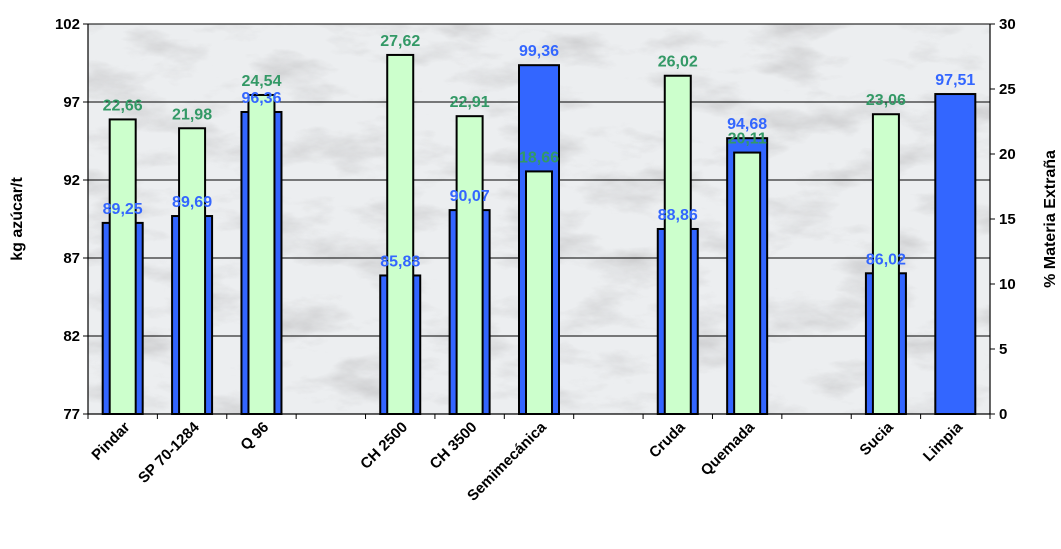 The image size is (1061, 549). What do you see at coordinates (678, 215) in the screenshot?
I see `data-label-sugar: 88,86` at bounding box center [678, 215].